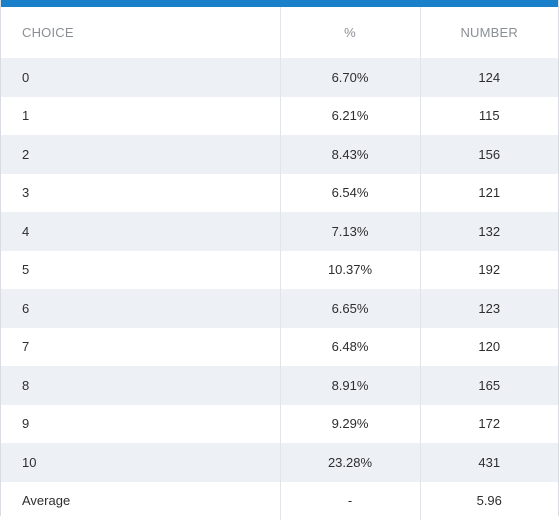 Image resolution: width=559 pixels, height=520 pixels. I want to click on table-row: 7 6.48% 120, so click(279, 347).